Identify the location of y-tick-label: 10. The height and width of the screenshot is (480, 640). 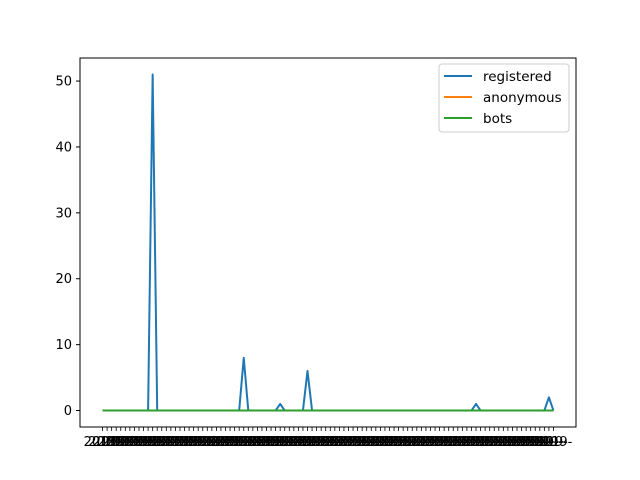
(63, 345).